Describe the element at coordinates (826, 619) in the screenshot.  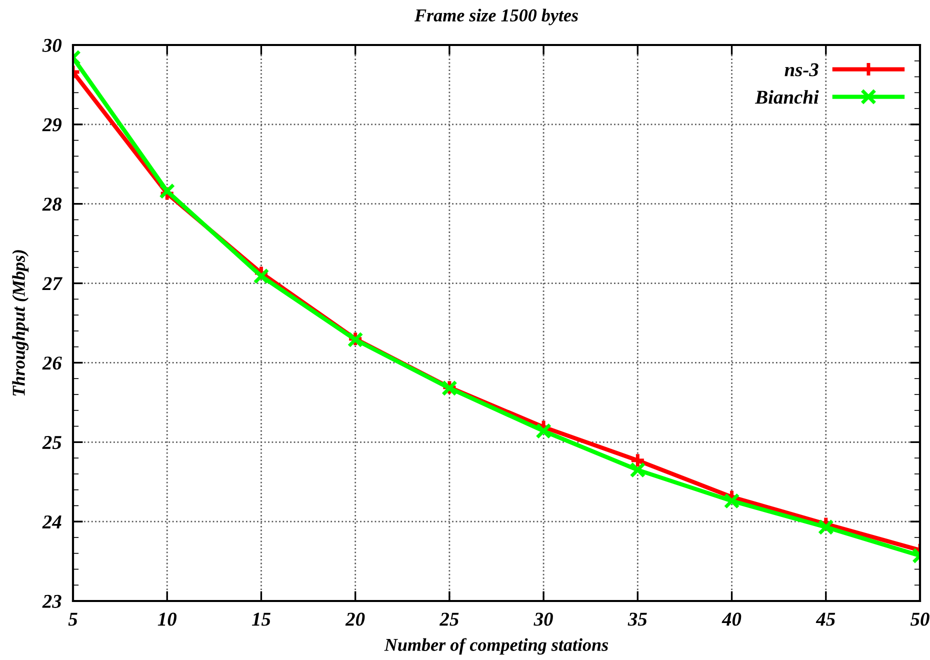
I see `x-tick-label: 45` at that location.